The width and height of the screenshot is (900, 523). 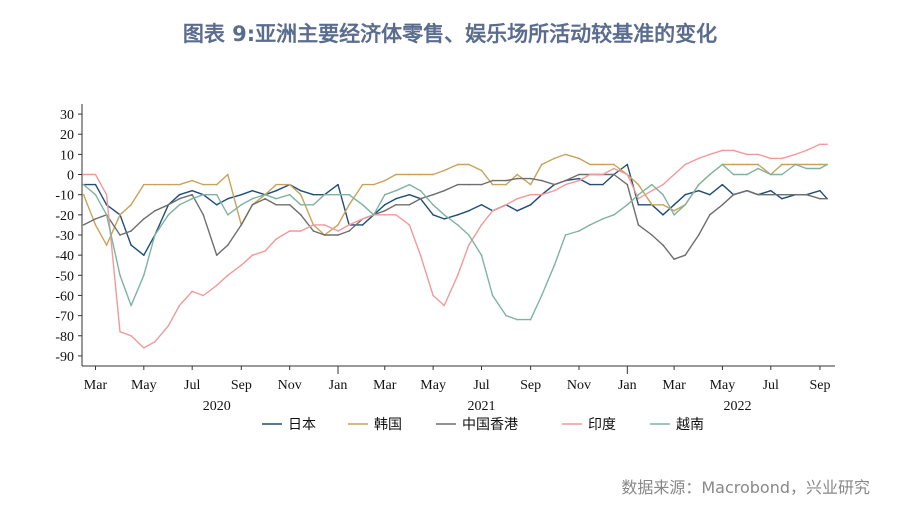 I want to click on x-tick-label: Nov, so click(x=579, y=385).